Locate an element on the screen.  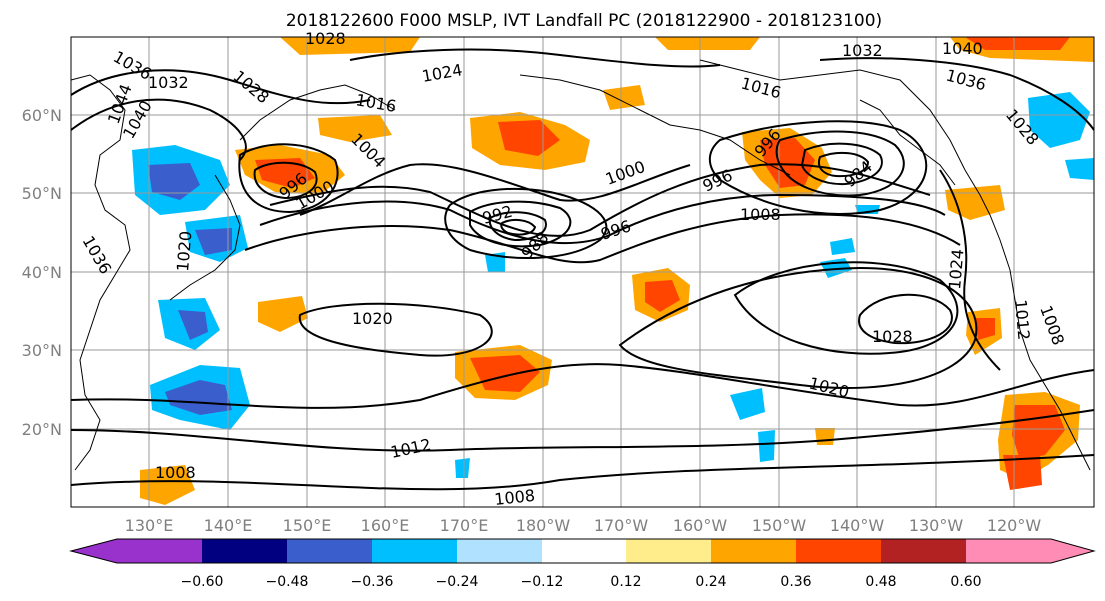
isobar-1000-west is located at coordinates (288, 178).